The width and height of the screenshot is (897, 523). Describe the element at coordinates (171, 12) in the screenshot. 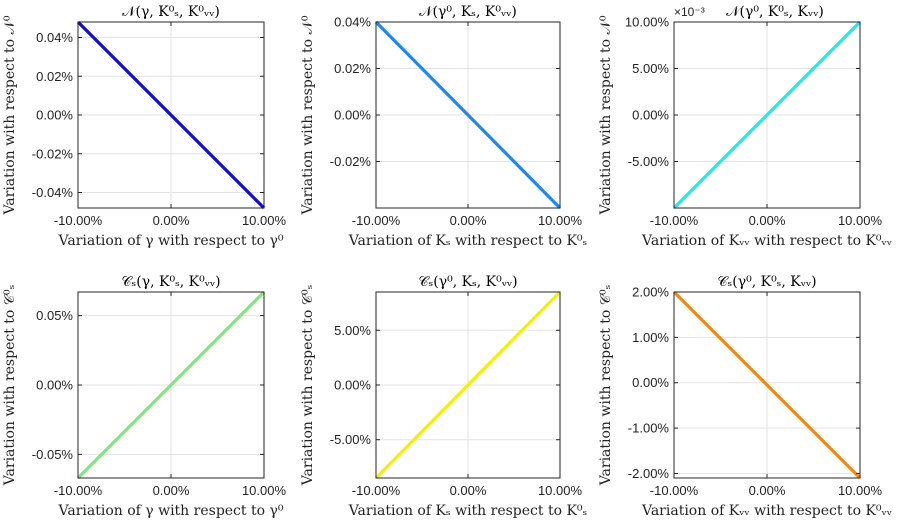

I see `chart-title: 𝒩(γ, K⁰ₛ, K⁰ᵥᵥ)` at that location.